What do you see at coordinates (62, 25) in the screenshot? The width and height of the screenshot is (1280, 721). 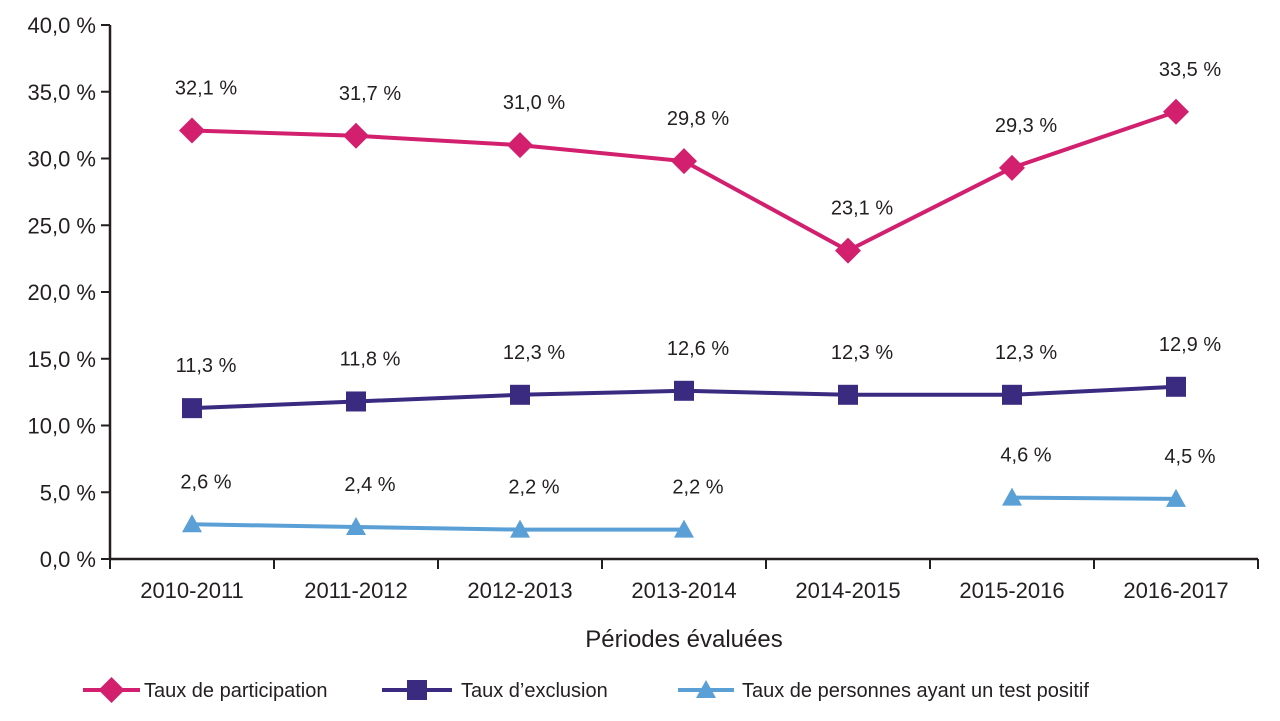 I see `y-tick-label: 40,0 %` at bounding box center [62, 25].